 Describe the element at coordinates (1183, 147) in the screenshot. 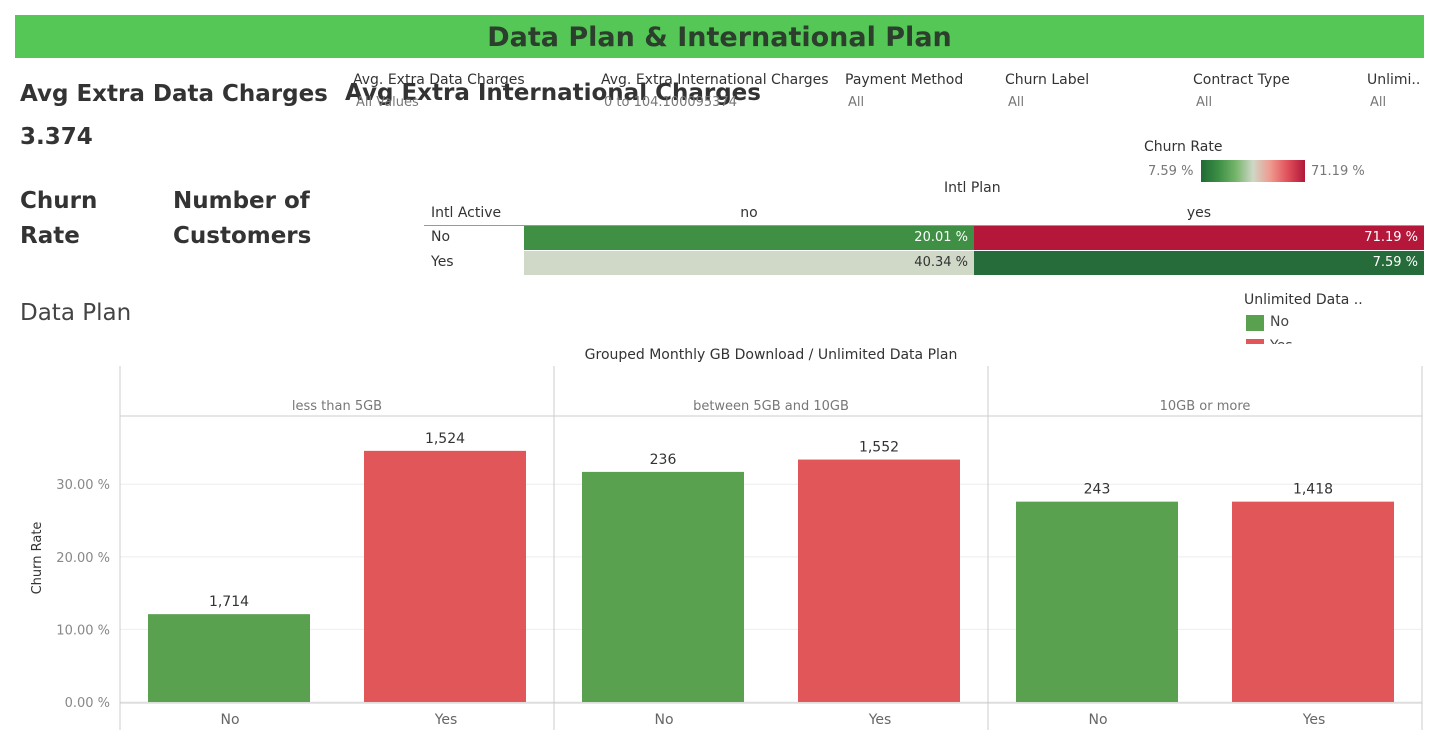

I see `legend-title: Churn Rate` at that location.